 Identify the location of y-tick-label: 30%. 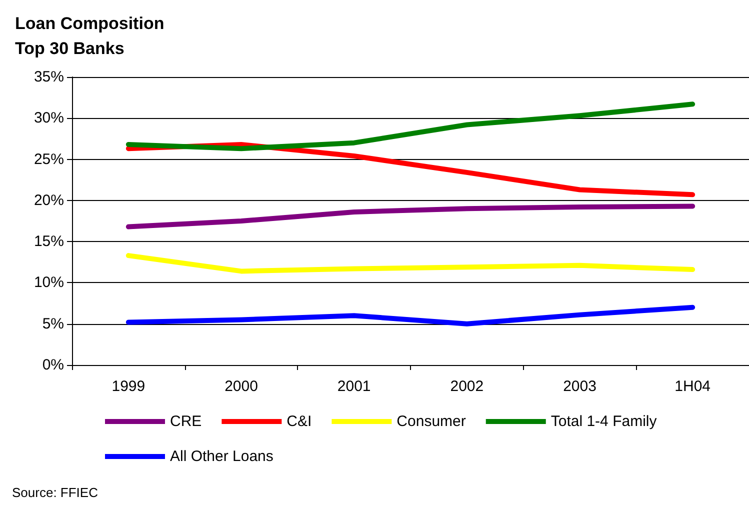
(49, 118).